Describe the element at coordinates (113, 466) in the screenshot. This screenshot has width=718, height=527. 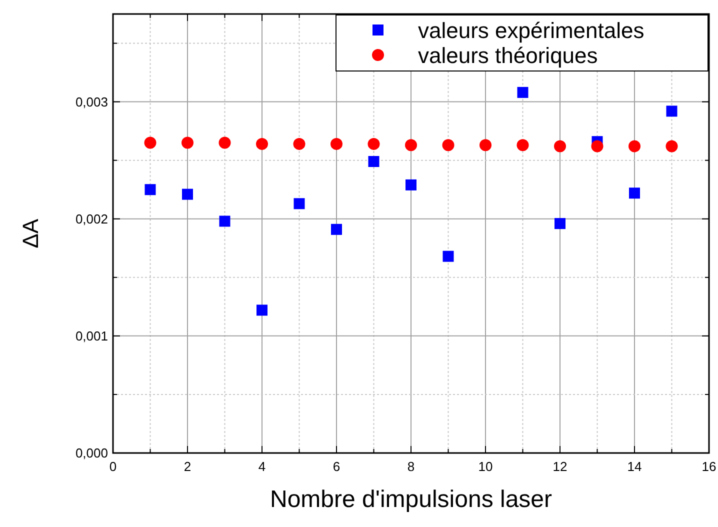
I see `x-tick-label: 0` at that location.